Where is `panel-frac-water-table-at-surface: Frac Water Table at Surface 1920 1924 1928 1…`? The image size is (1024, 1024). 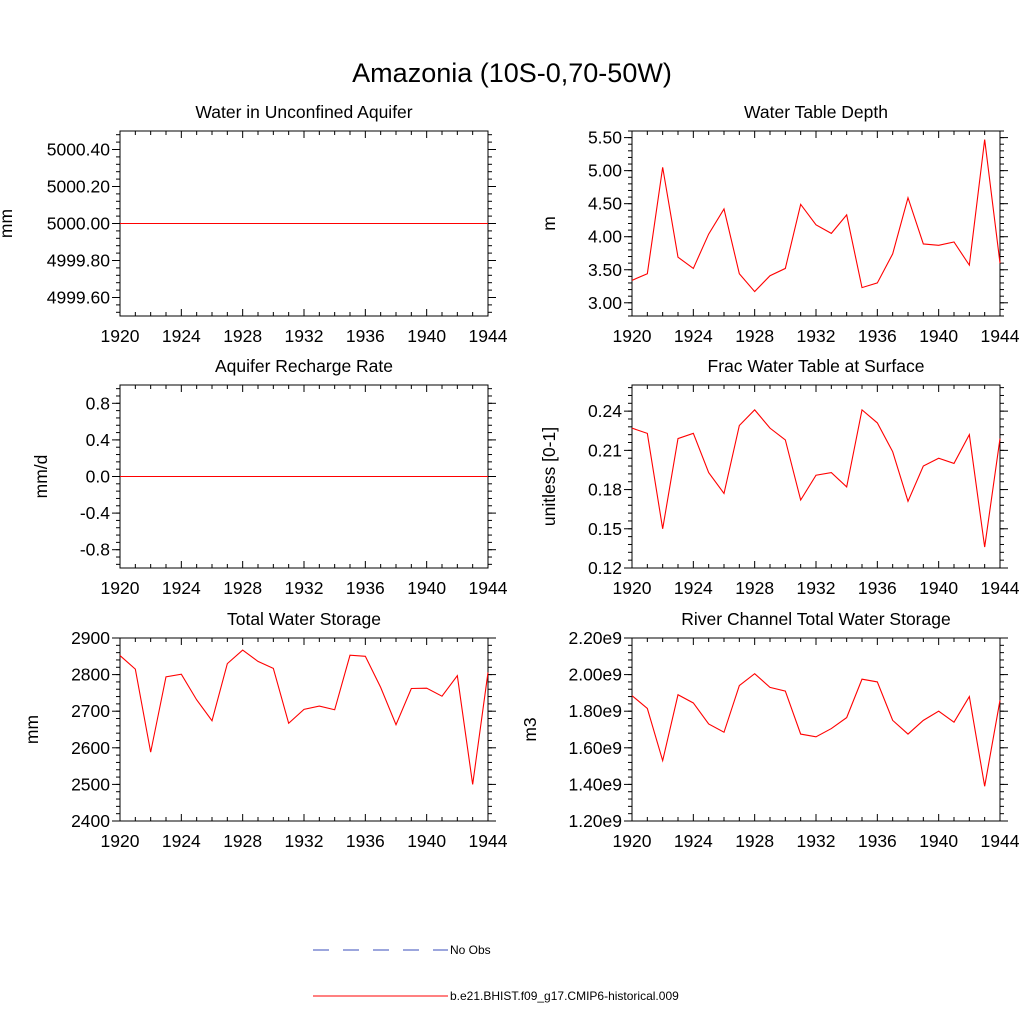 panel-frac-water-table-at-surface: Frac Water Table at Surface 1920 1924 1928 1… is located at coordinates (779, 477).